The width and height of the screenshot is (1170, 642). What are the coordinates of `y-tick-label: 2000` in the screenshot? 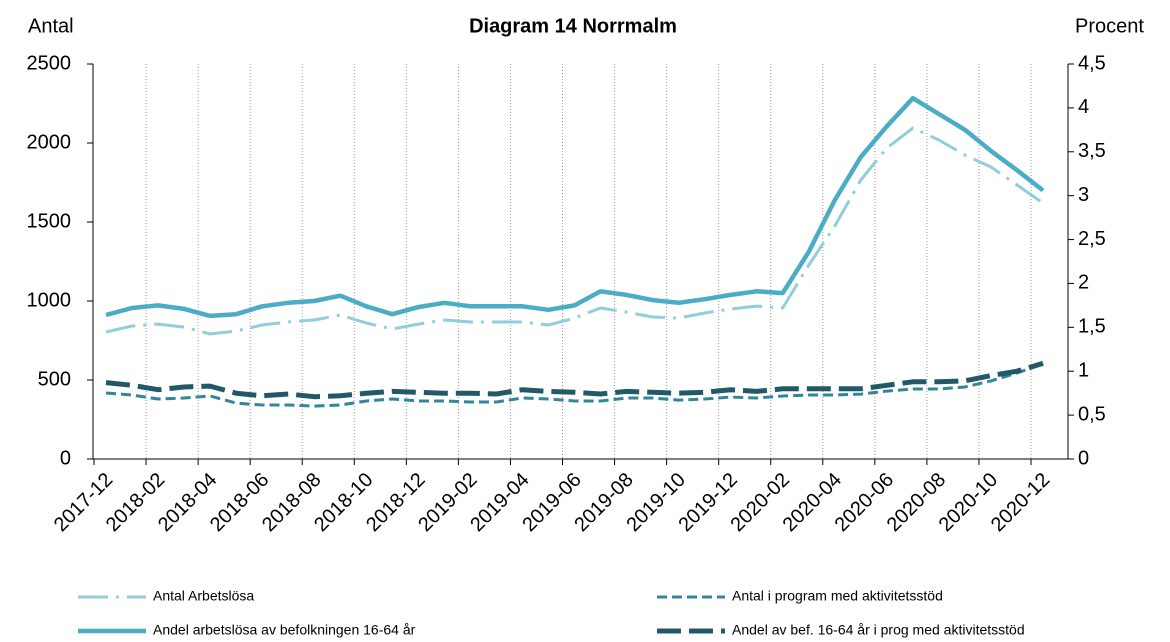 It's located at (49, 142).